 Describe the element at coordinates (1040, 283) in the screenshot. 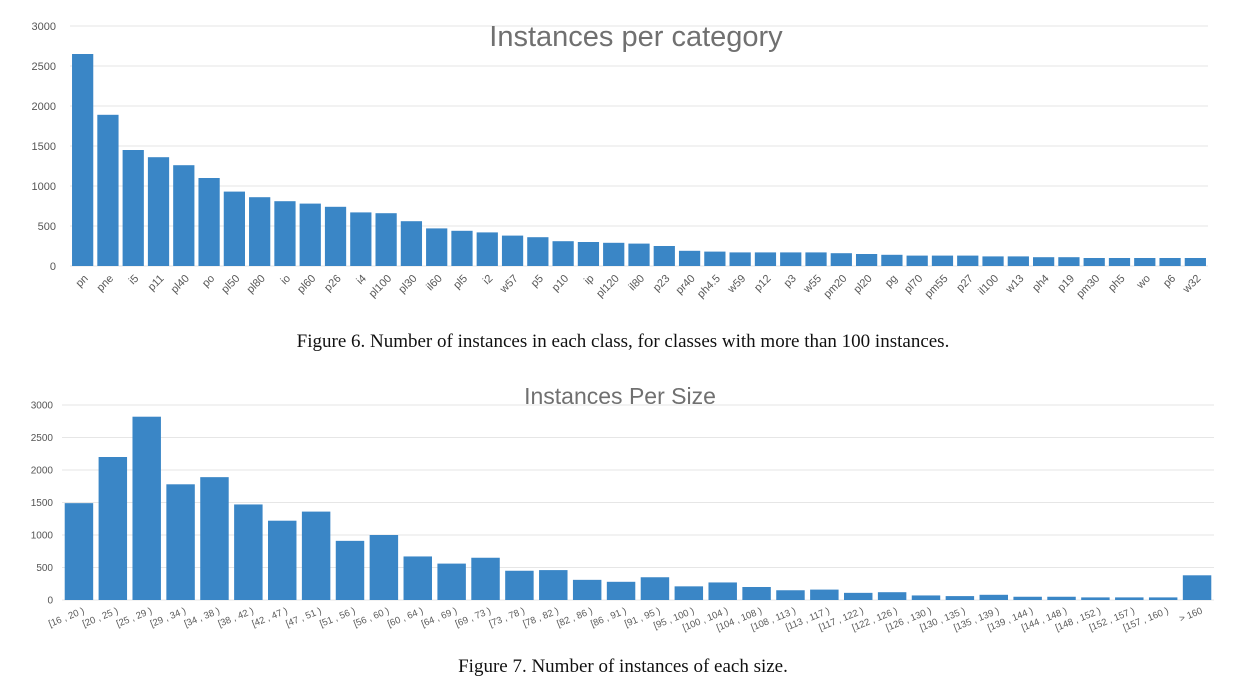

I see `x-tick-label: ph4` at that location.